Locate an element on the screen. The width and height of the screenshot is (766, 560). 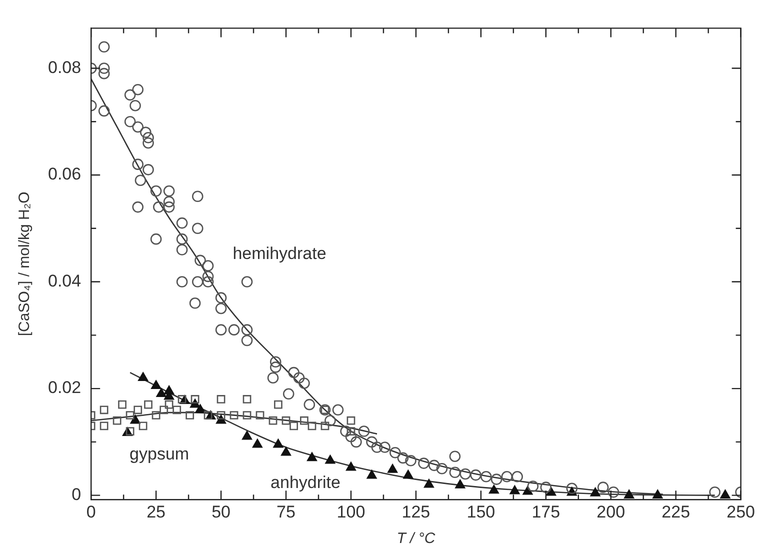
series-label: anhydrite is located at coordinates (305, 482).